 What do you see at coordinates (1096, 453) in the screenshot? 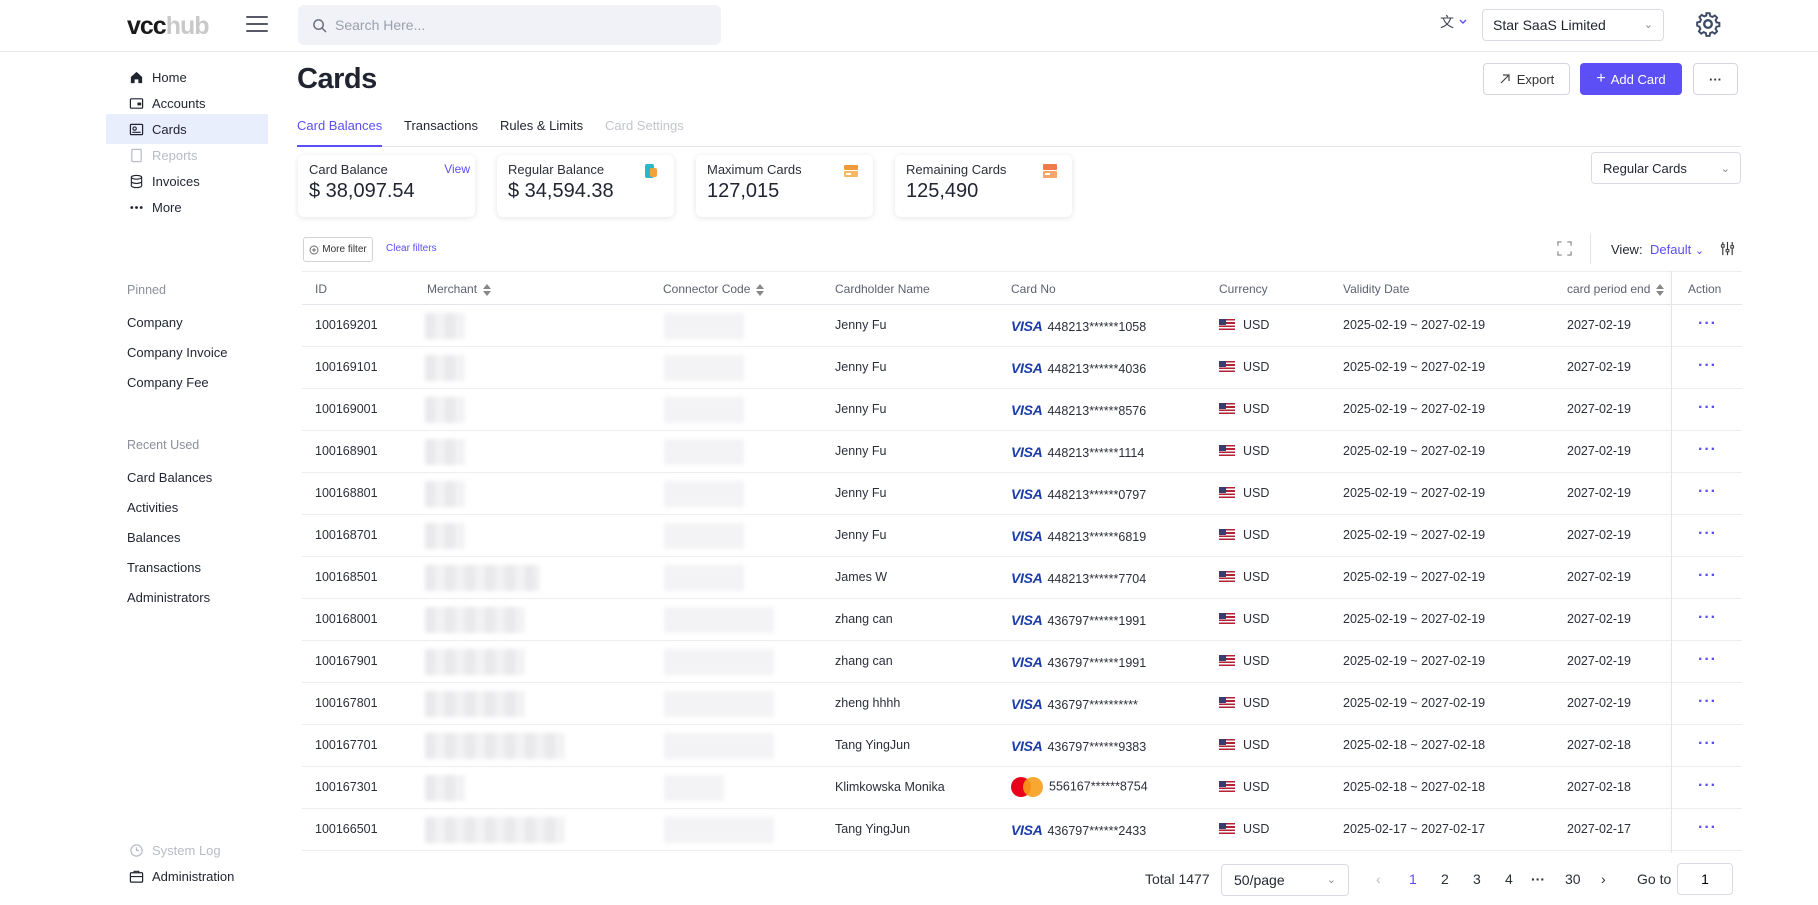
I see `card-number: 448213******1114` at bounding box center [1096, 453].